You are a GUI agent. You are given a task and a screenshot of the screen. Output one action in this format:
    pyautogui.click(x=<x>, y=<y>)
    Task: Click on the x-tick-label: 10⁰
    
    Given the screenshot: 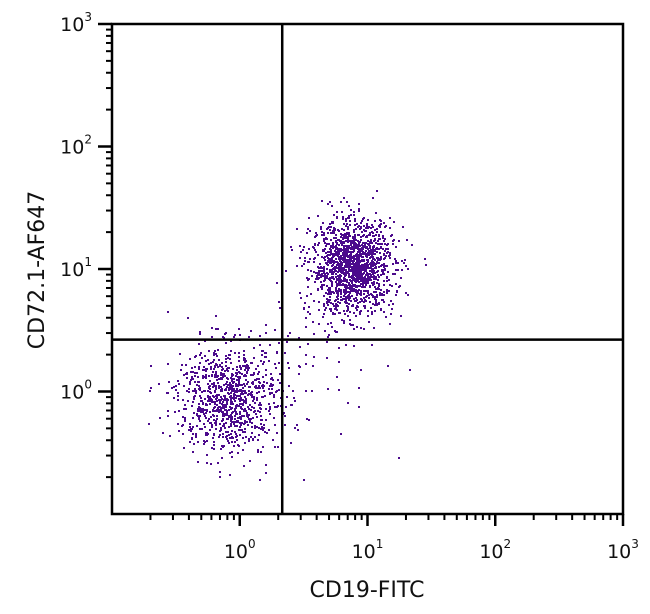 What is the action you would take?
    pyautogui.click(x=240, y=550)
    